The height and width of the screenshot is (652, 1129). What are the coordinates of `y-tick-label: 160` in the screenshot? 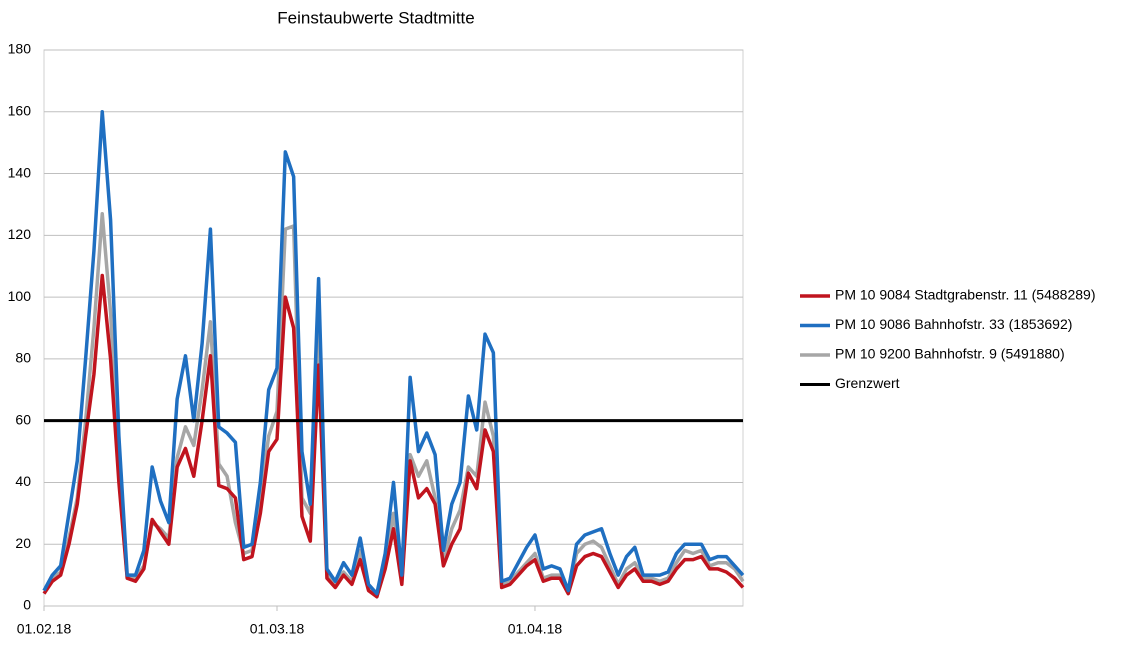 It's located at (20, 110).